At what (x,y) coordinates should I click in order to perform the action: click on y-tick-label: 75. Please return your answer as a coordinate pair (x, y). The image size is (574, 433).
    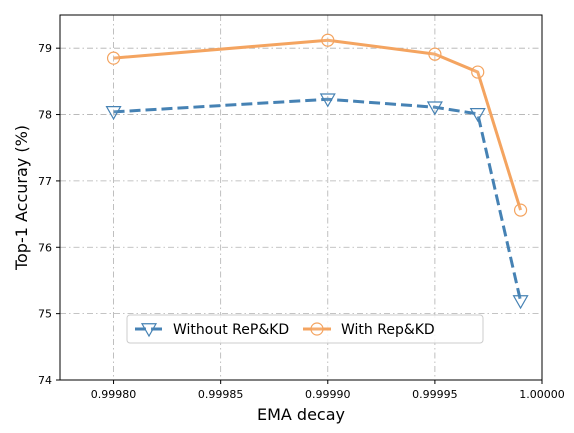
    Looking at the image, I should click on (45, 314).